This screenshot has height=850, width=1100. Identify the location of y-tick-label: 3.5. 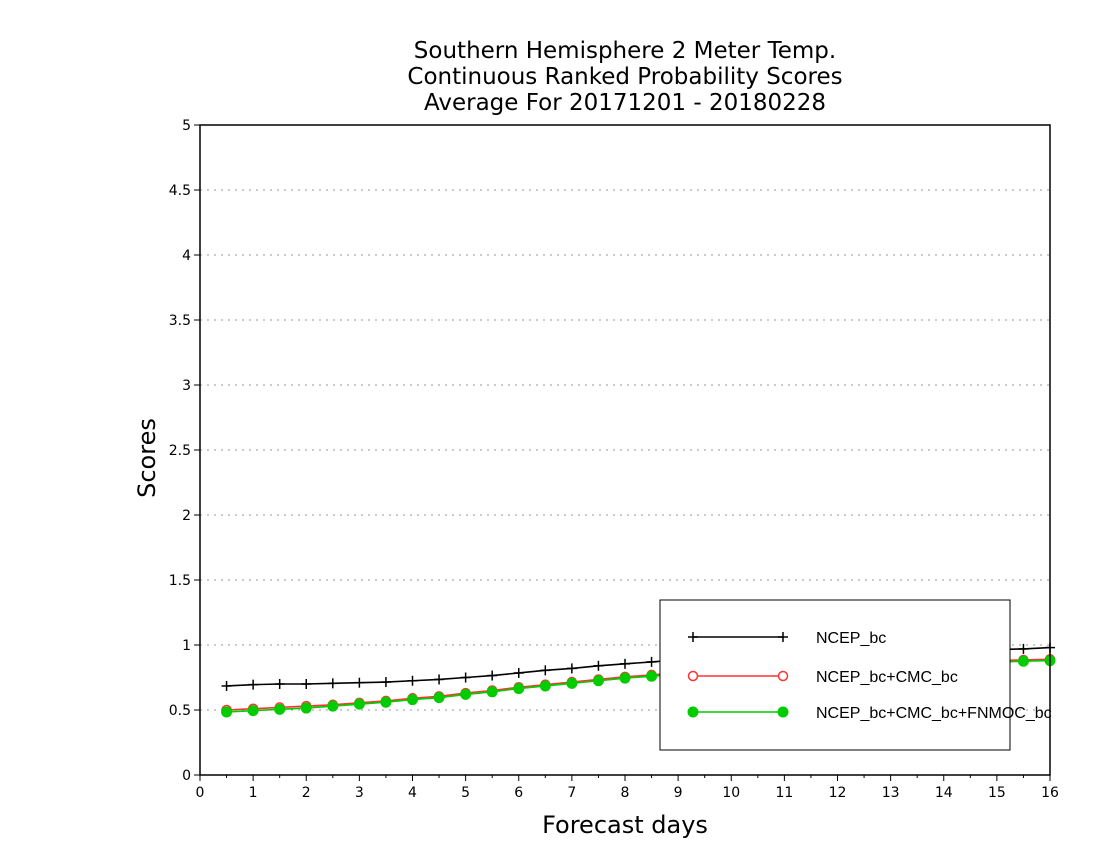
(180, 321).